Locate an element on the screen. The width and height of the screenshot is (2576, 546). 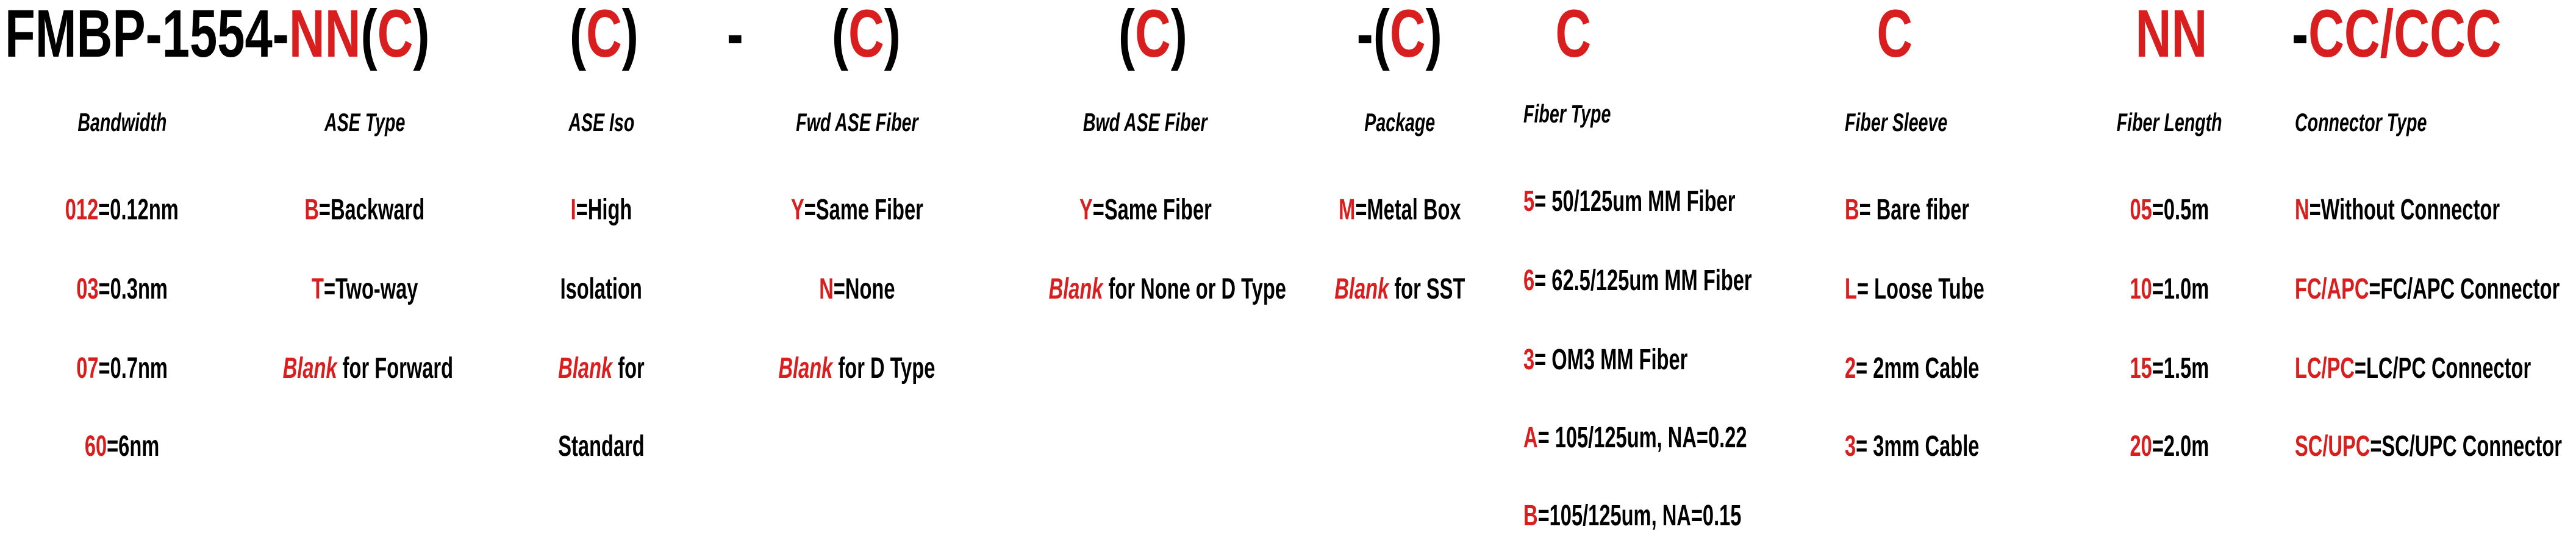
list-item: M=Metal Box is located at coordinates (1400, 210).